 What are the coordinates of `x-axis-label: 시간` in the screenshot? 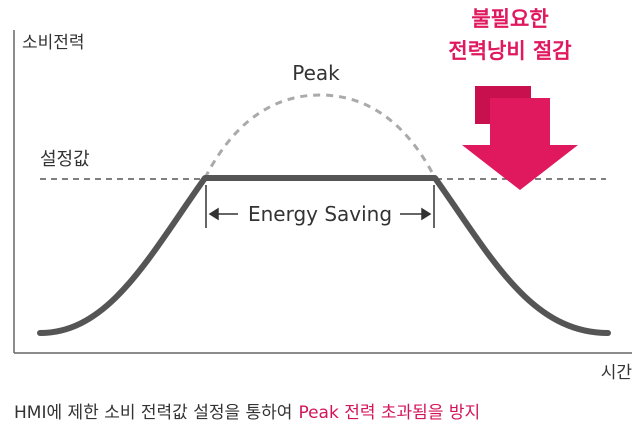 It's located at (617, 373).